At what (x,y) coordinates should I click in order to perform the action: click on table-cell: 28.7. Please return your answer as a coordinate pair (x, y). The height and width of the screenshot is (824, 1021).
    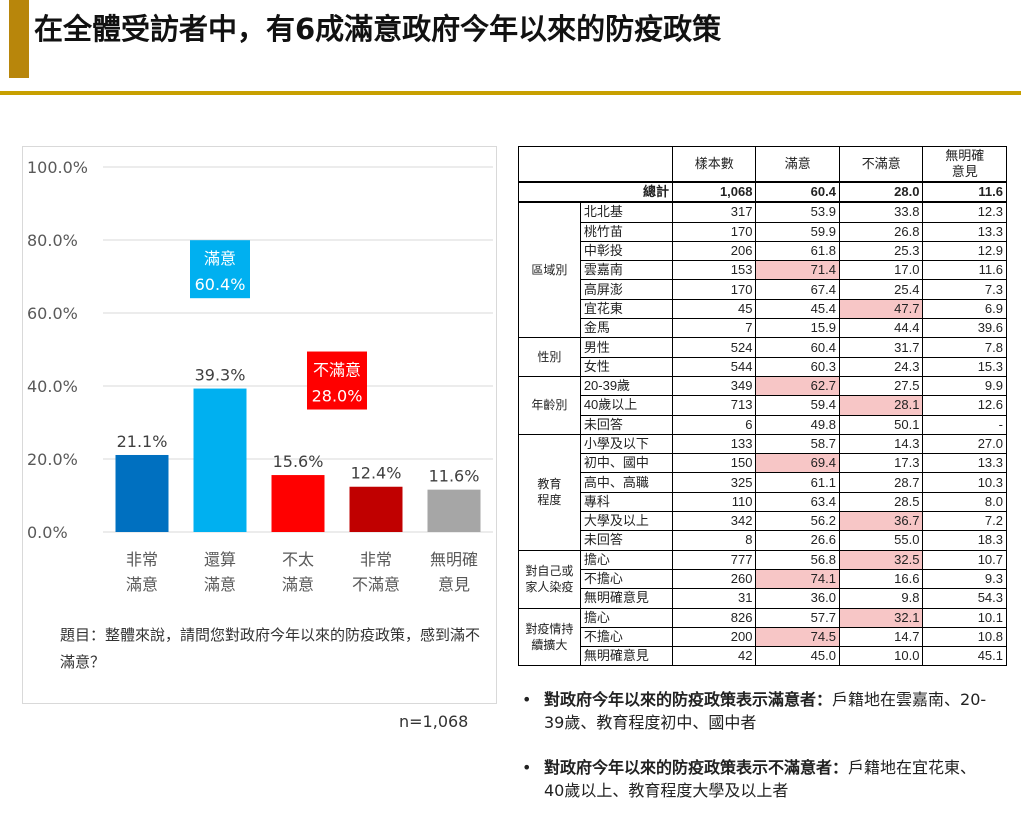
    Looking at the image, I should click on (881, 482).